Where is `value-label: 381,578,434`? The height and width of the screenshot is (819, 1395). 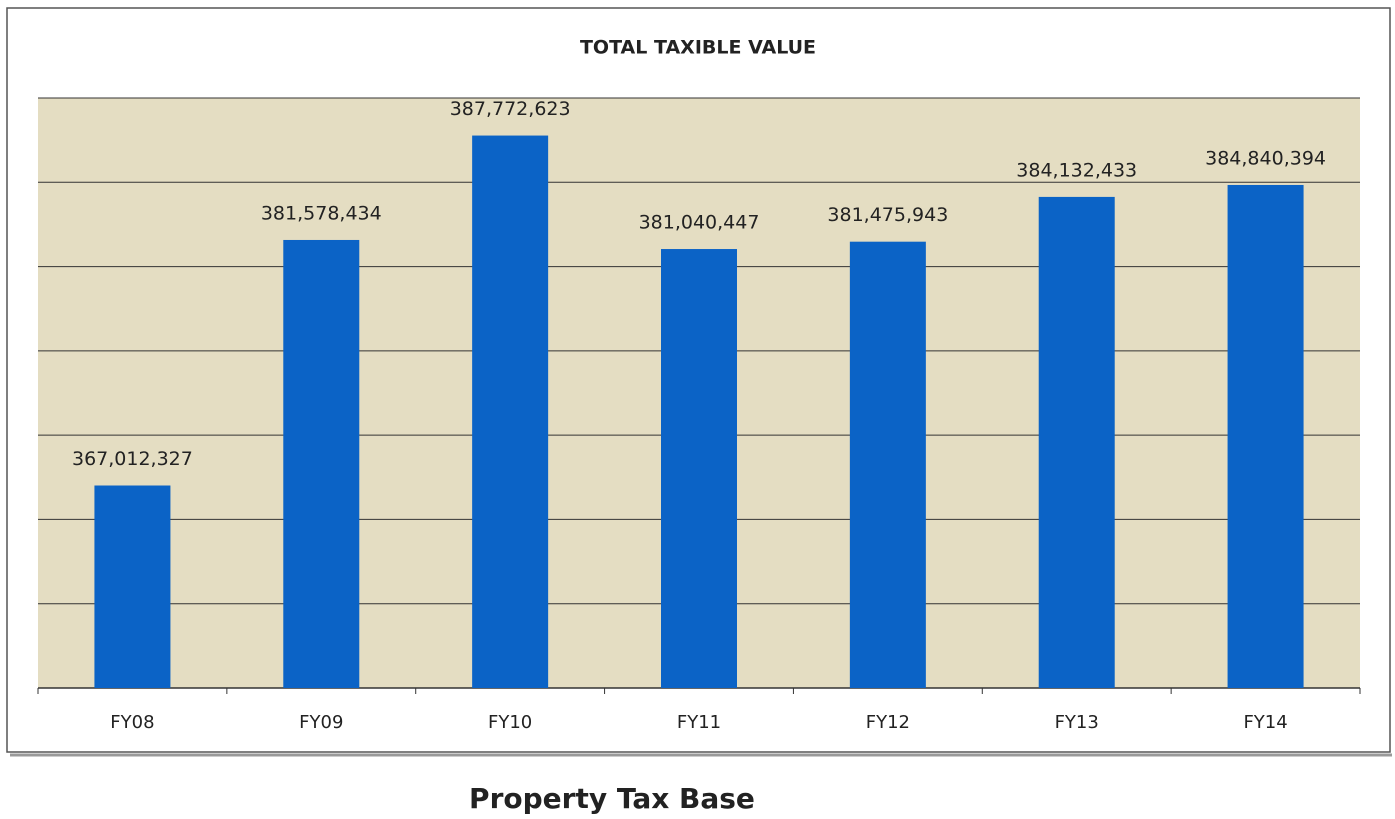
value-label: 381,578,434 is located at coordinates (321, 213).